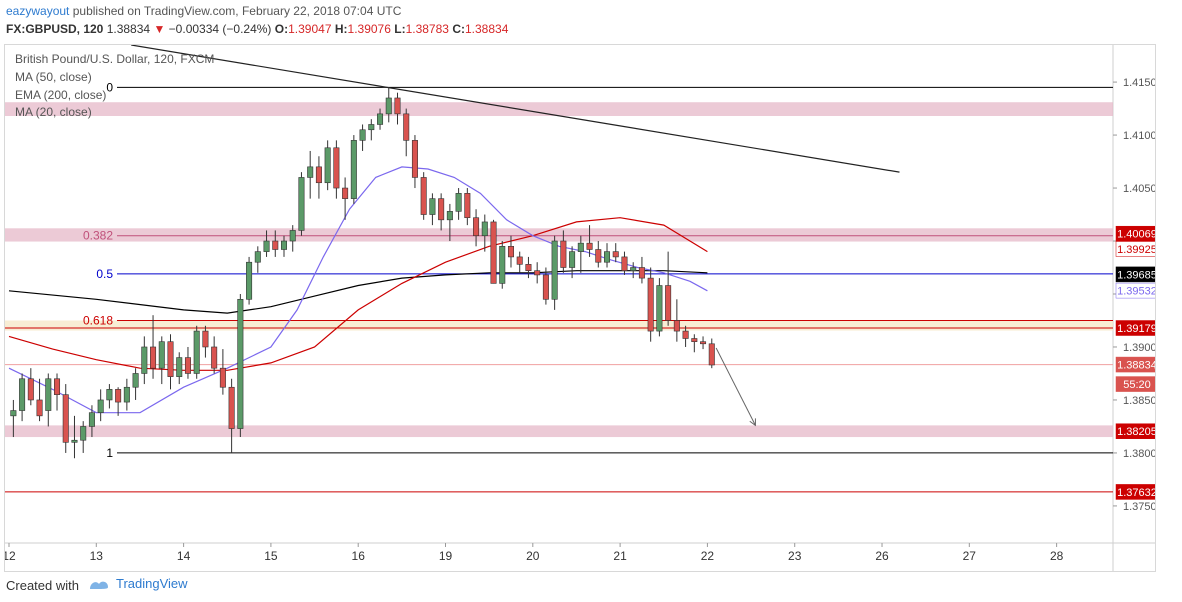 This screenshot has width=1182, height=602. What do you see at coordinates (735, 386) in the screenshot?
I see `projection-arrow` at bounding box center [735, 386].